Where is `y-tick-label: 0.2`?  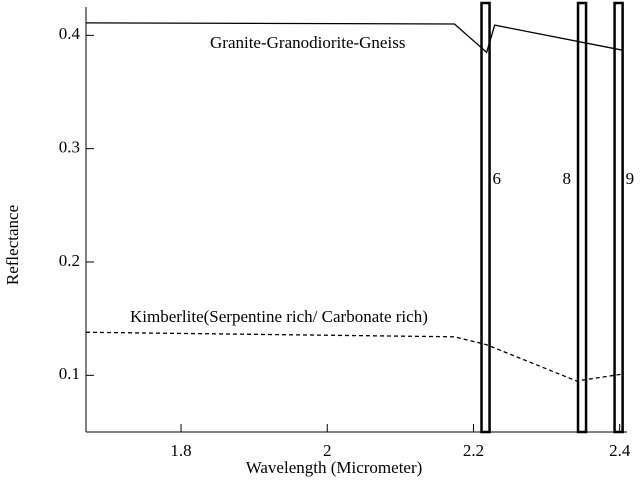 y-tick-label: 0.2 is located at coordinates (69, 260).